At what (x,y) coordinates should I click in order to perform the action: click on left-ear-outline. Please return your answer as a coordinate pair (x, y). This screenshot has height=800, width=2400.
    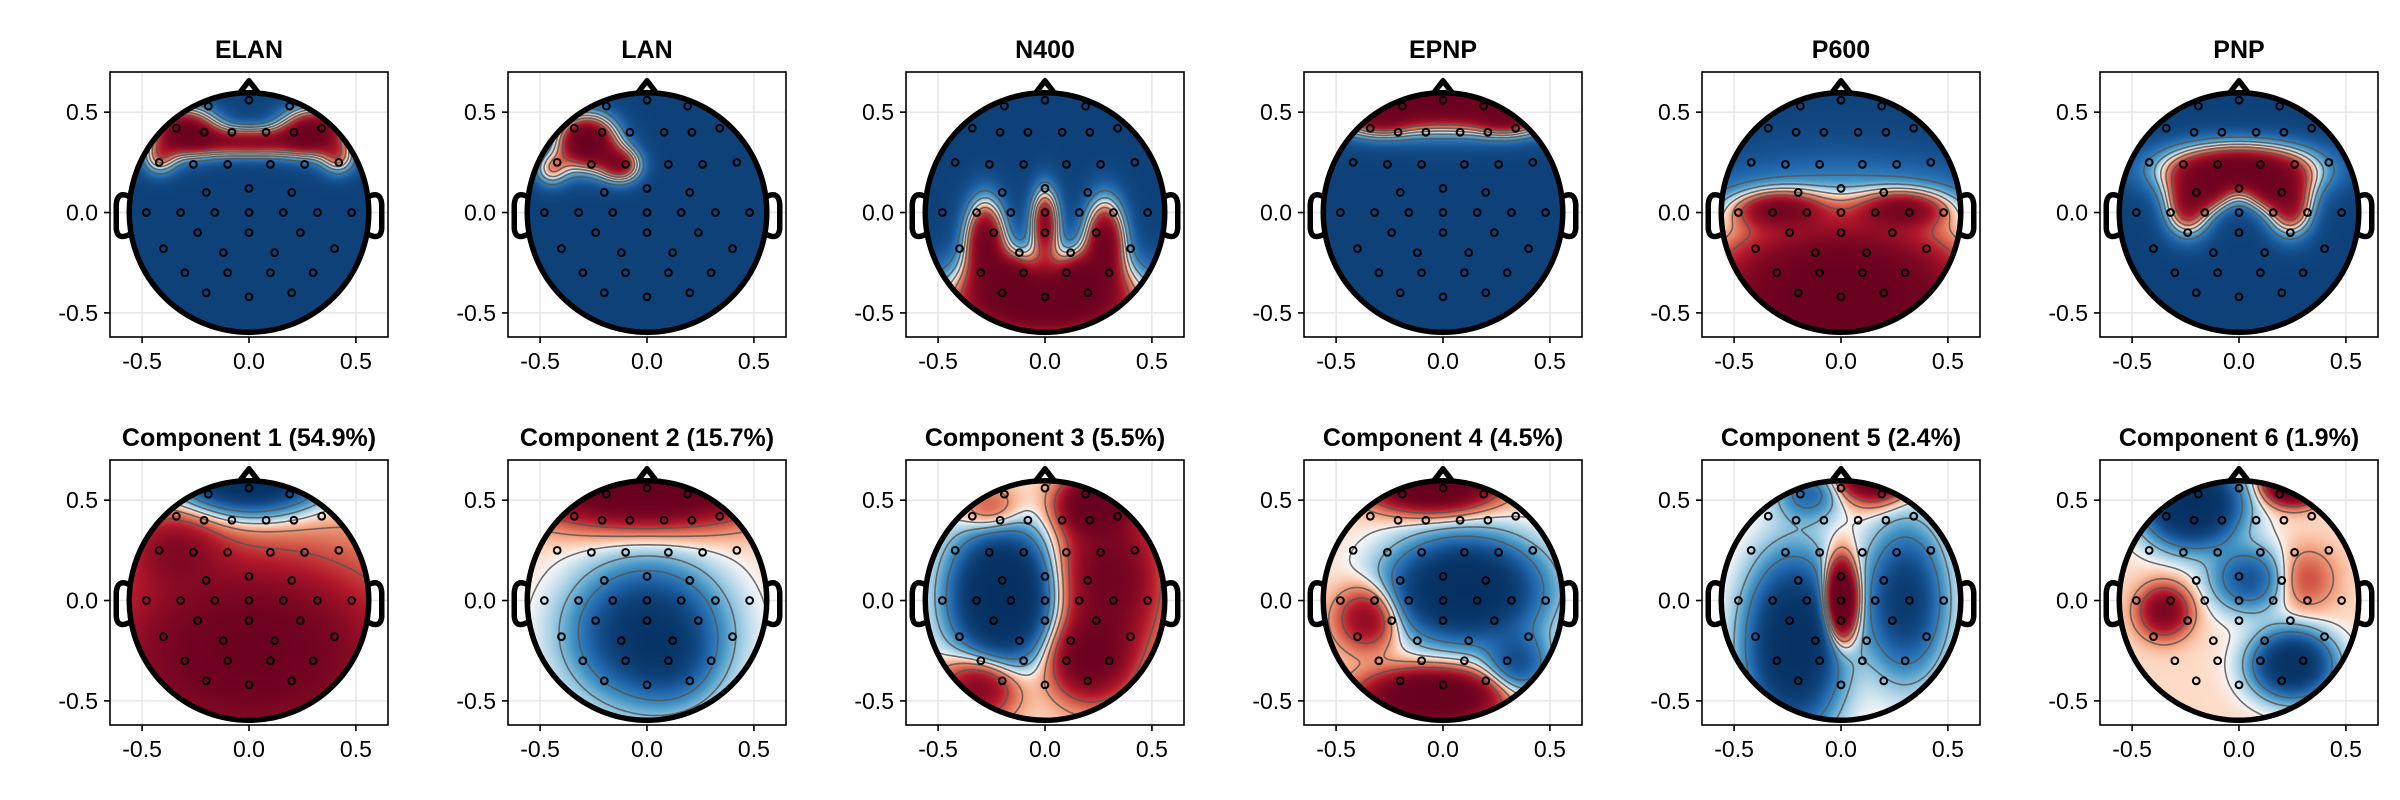
    Looking at the image, I should click on (1316, 216).